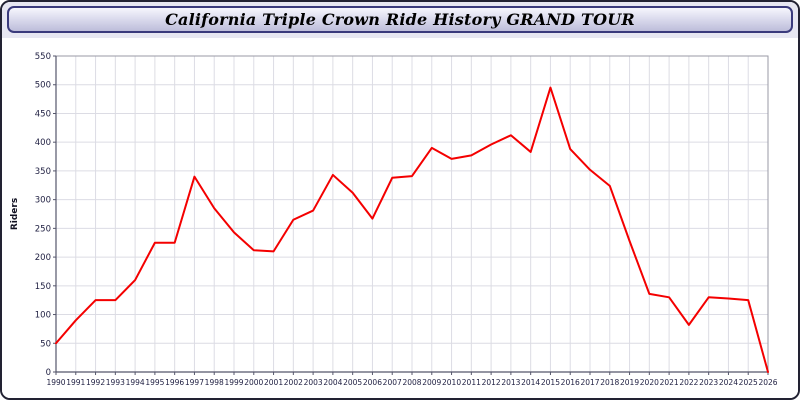 The height and width of the screenshot is (400, 800). Describe the element at coordinates (43, 316) in the screenshot. I see `svg-text: 100` at that location.